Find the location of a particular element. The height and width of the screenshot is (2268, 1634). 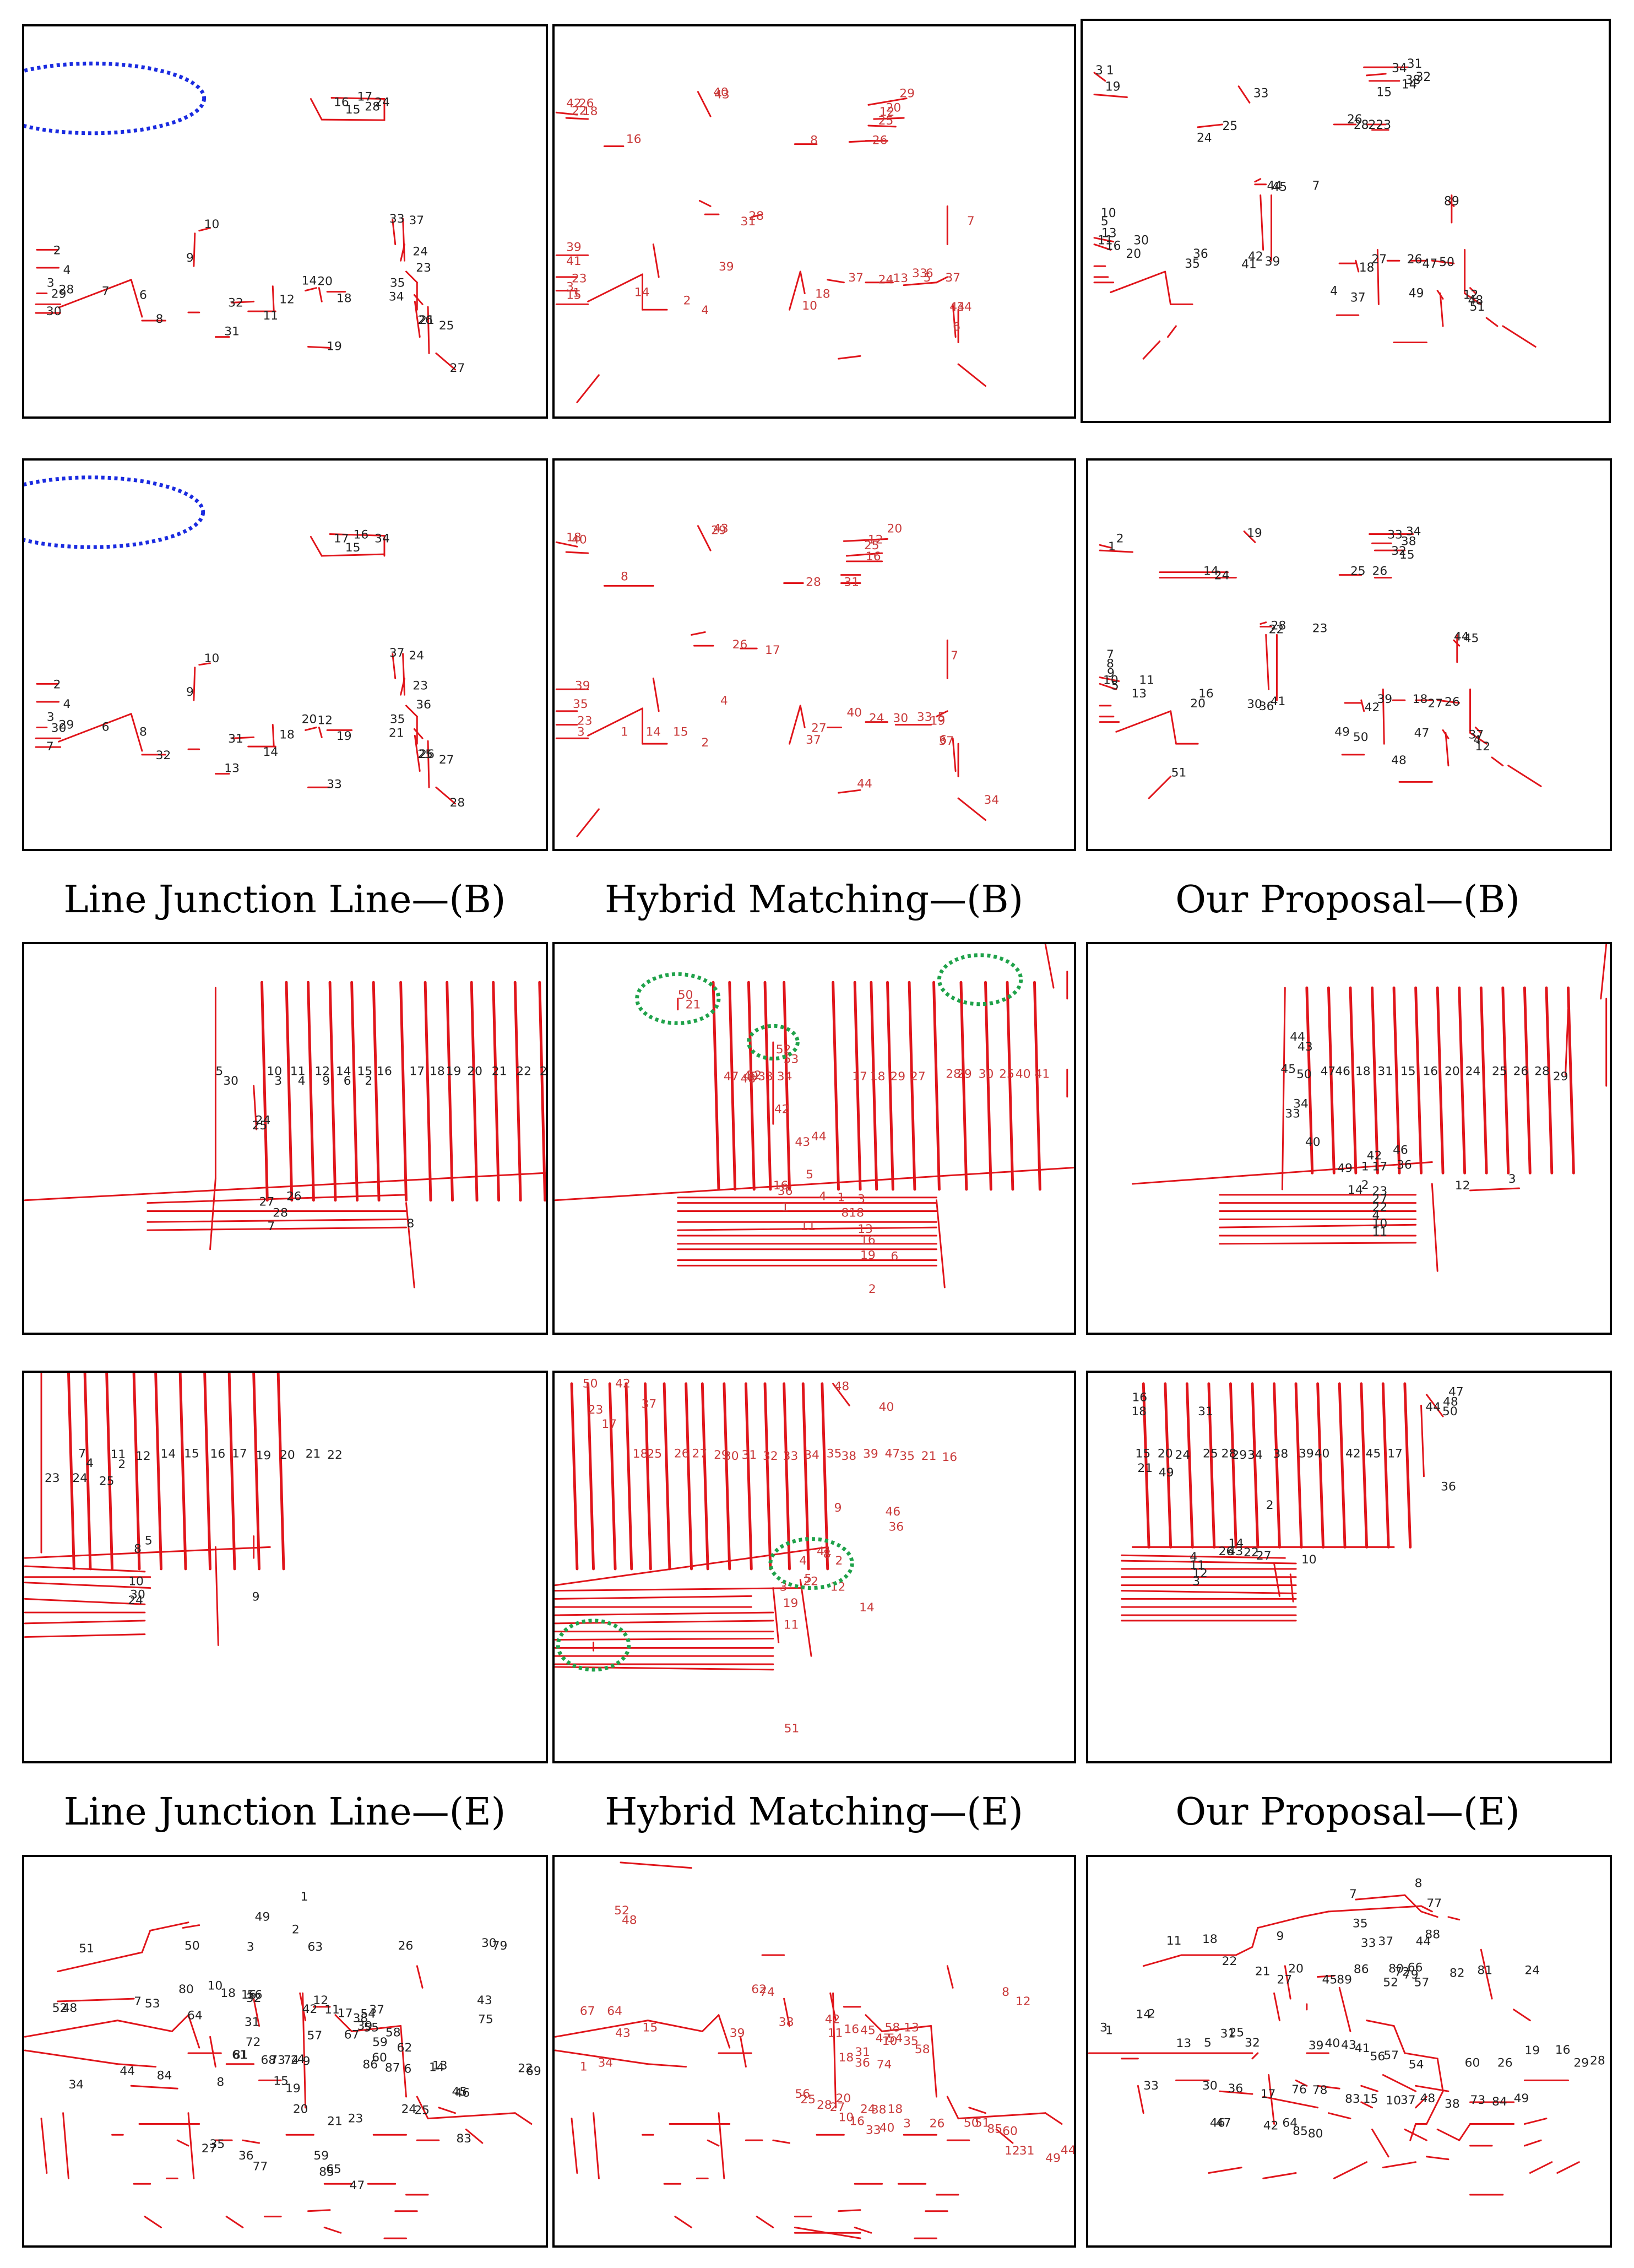

segment-label: 62 is located at coordinates (405, 2048).